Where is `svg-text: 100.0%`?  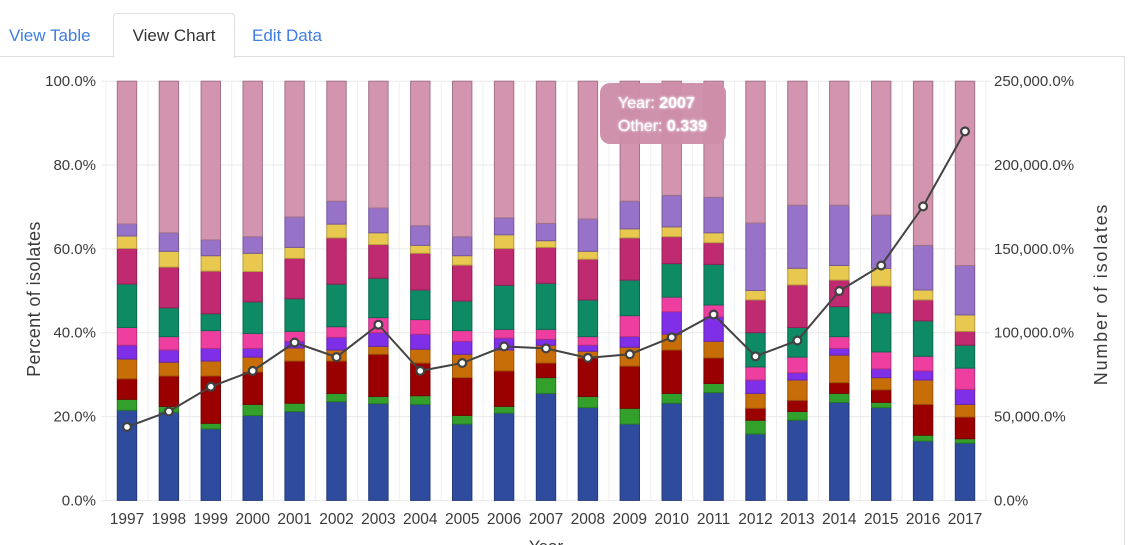 svg-text: 100.0% is located at coordinates (70, 81).